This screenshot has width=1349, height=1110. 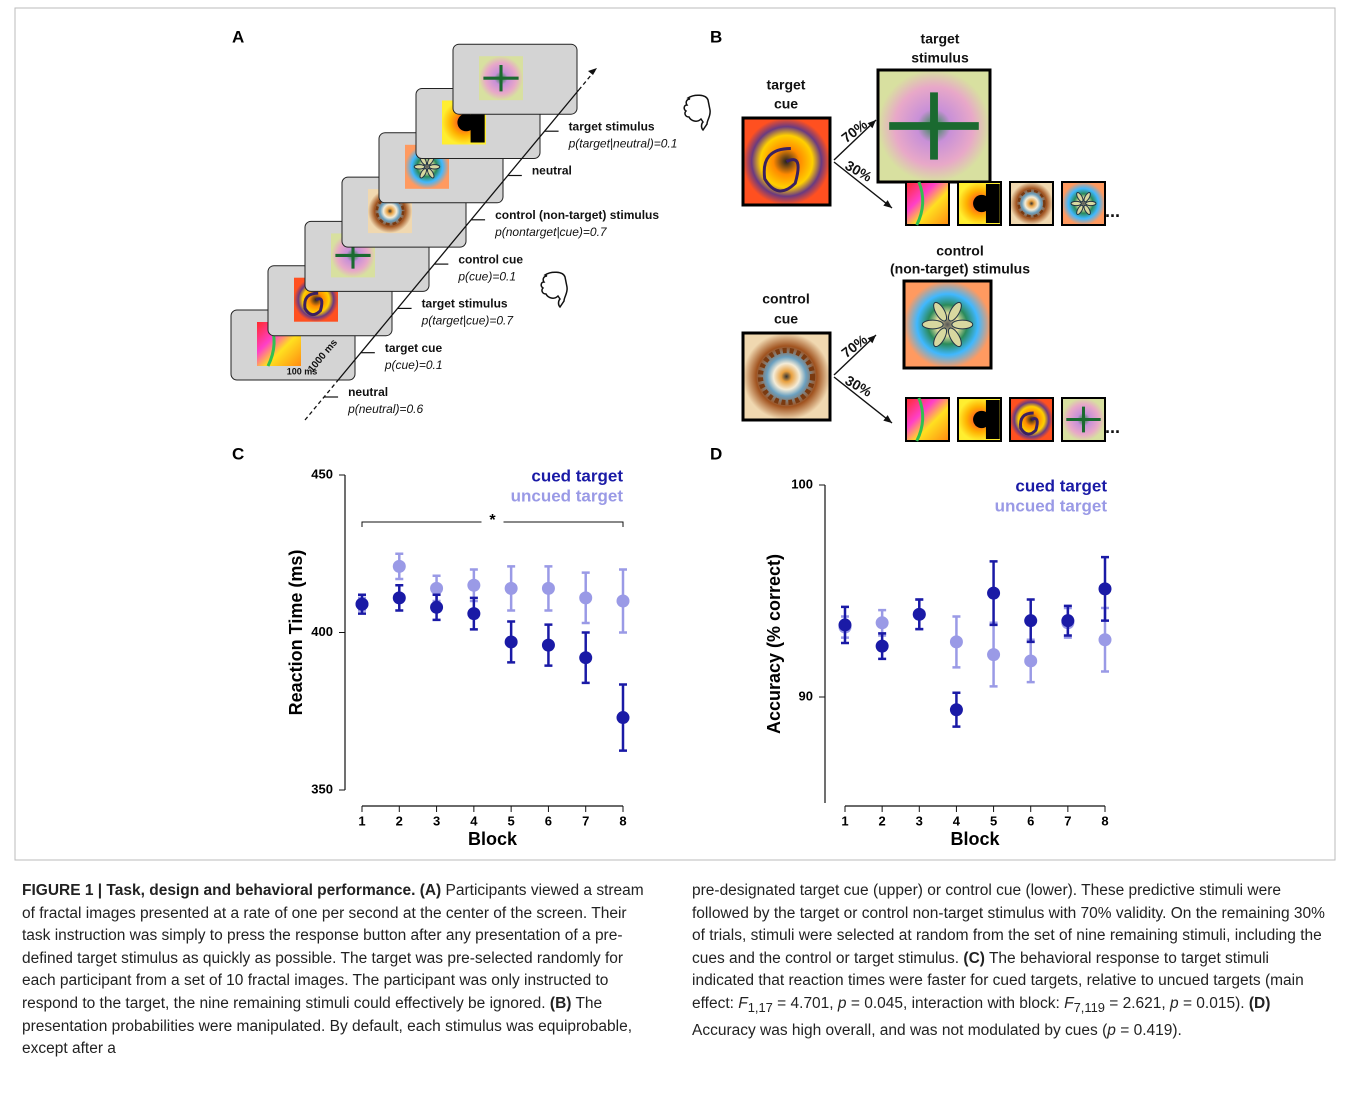 I want to click on caption-text: = 2.621,, so click(x=1137, y=1003).